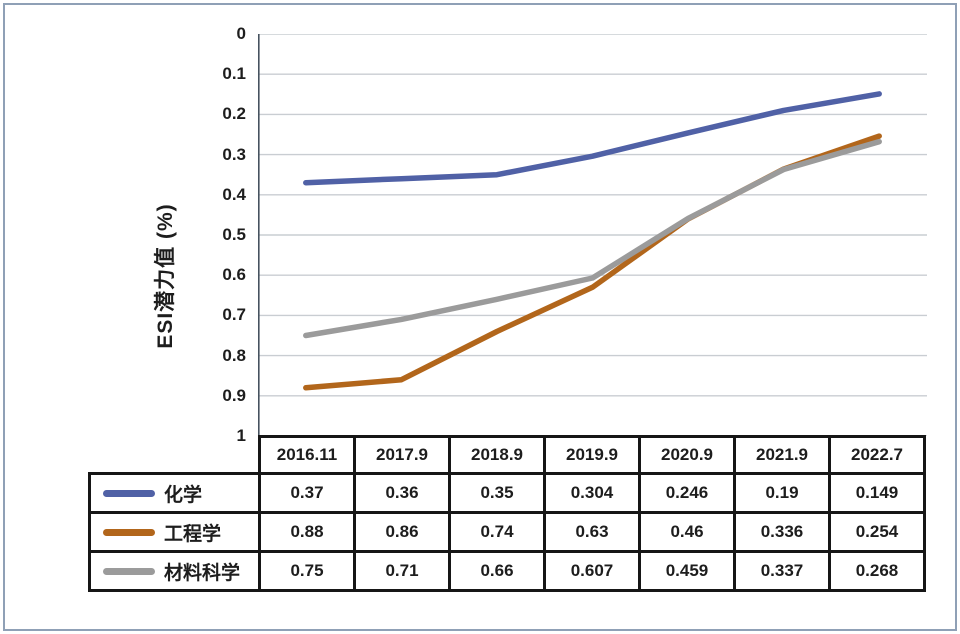  Describe the element at coordinates (234, 154) in the screenshot. I see `y-axis-tick-label: 0.3` at that location.